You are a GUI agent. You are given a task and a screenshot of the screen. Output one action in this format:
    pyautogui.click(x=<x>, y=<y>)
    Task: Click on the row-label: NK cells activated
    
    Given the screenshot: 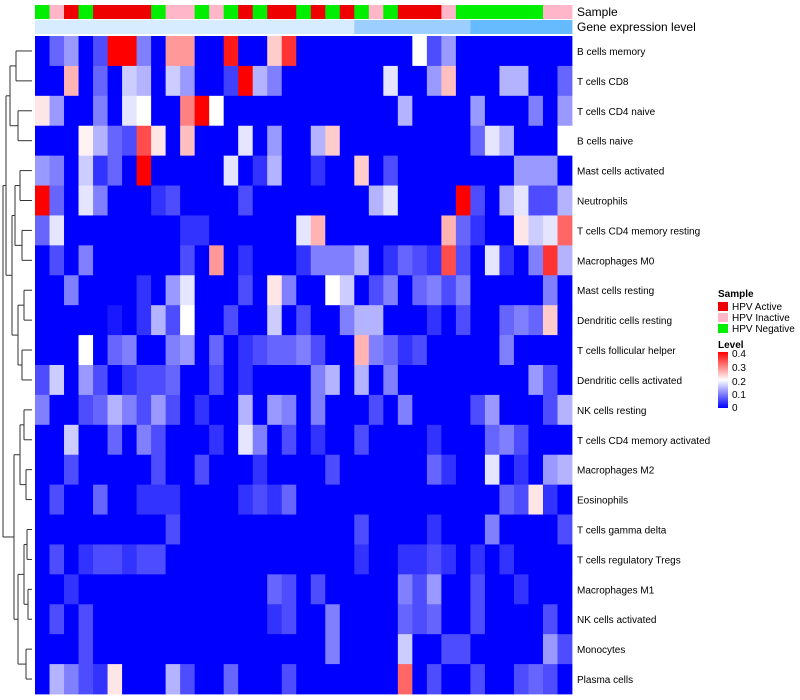 What is the action you would take?
    pyautogui.click(x=616, y=620)
    